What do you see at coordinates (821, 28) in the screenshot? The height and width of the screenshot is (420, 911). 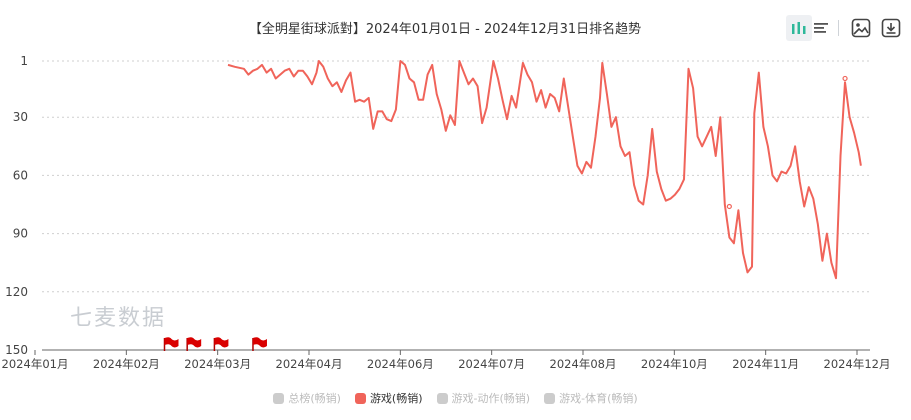 I see `list-view-icon` at bounding box center [821, 28].